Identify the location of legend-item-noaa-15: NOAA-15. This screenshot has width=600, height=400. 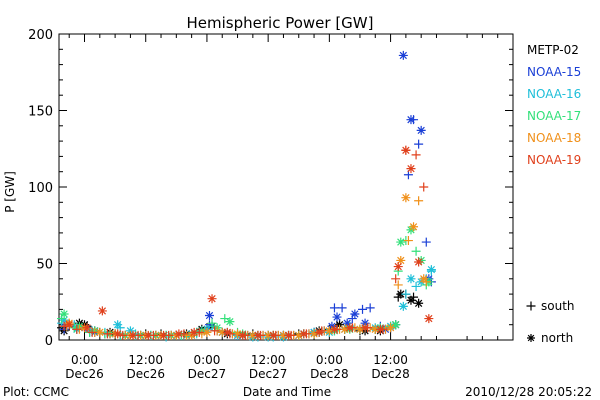
(554, 72).